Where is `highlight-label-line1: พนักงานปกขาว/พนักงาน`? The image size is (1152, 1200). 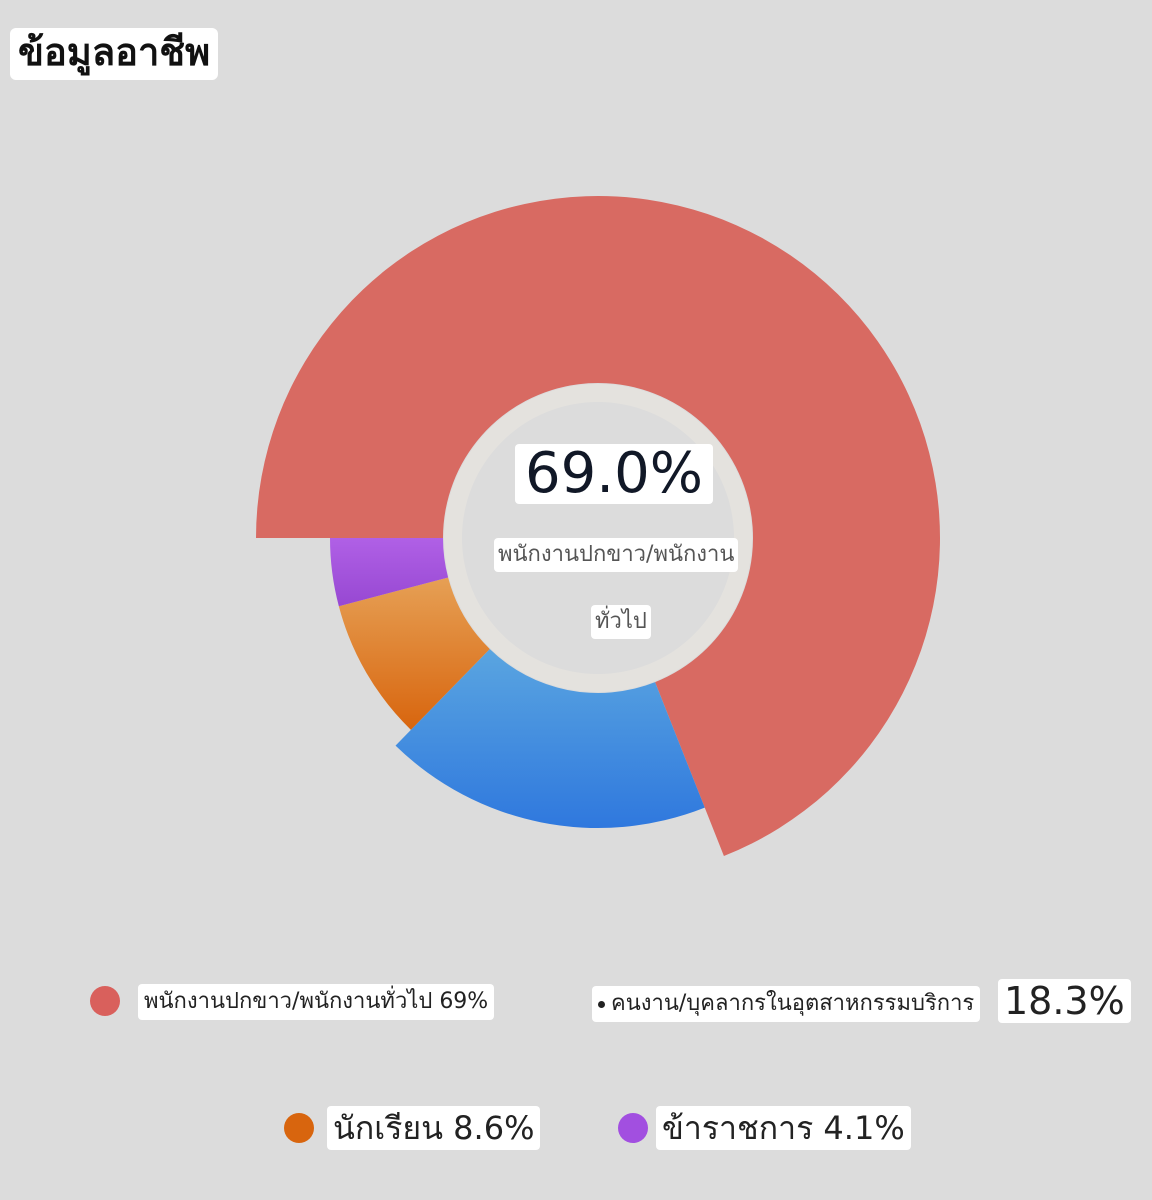 highlight-label-line1: พนักงานปกขาว/พนักงาน is located at coordinates (616, 555).